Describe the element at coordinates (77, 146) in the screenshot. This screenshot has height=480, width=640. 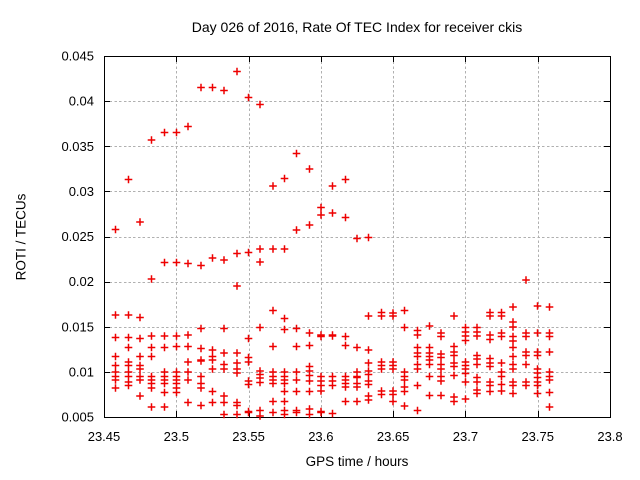
I see `svg-text: 0.035` at that location.